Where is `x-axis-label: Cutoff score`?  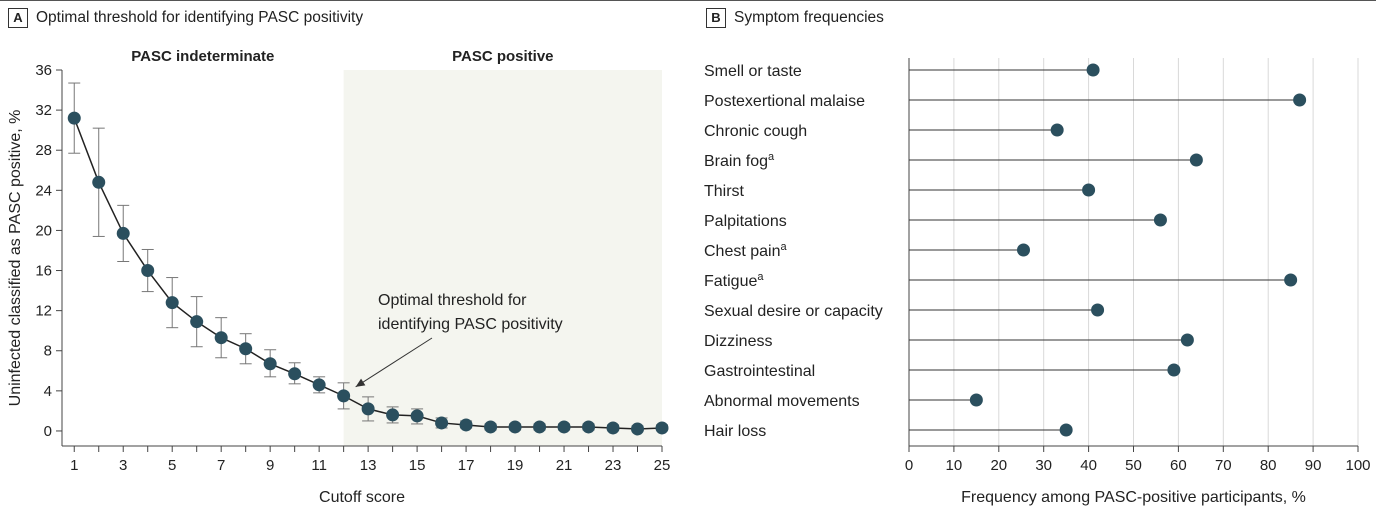 x-axis-label: Cutoff score is located at coordinates (362, 497).